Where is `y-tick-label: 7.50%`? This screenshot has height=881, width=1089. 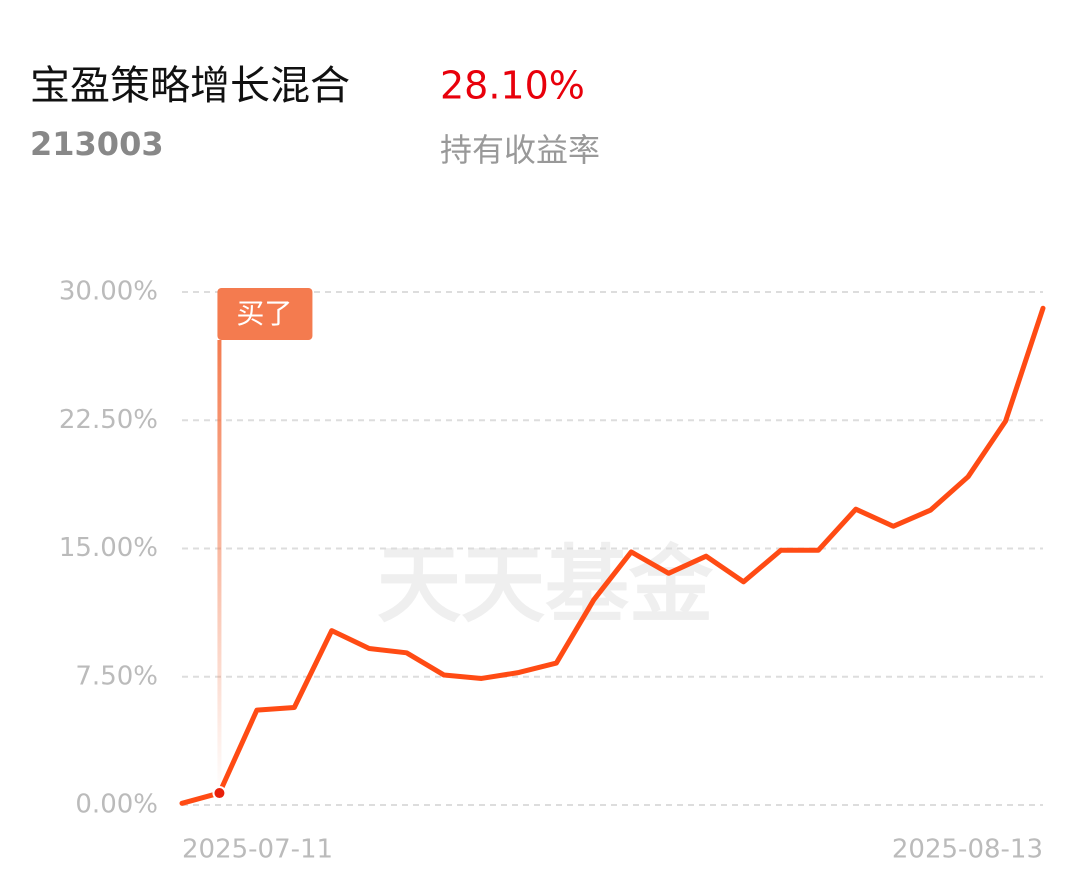
y-tick-label: 7.50% is located at coordinates (116, 676).